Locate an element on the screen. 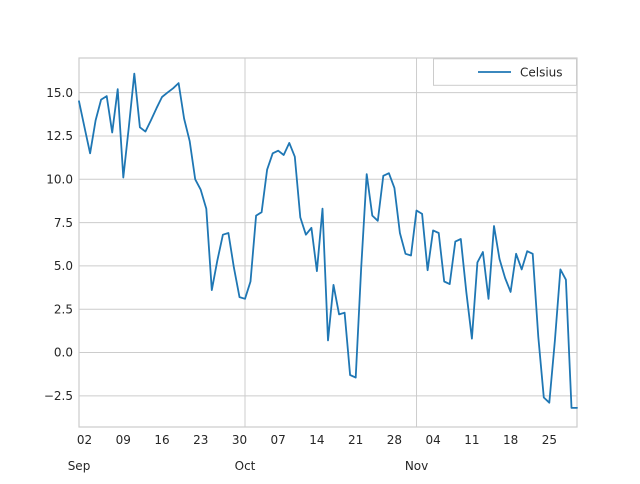 The width and height of the screenshot is (640, 484). x-tick-label: 09 is located at coordinates (123, 440).